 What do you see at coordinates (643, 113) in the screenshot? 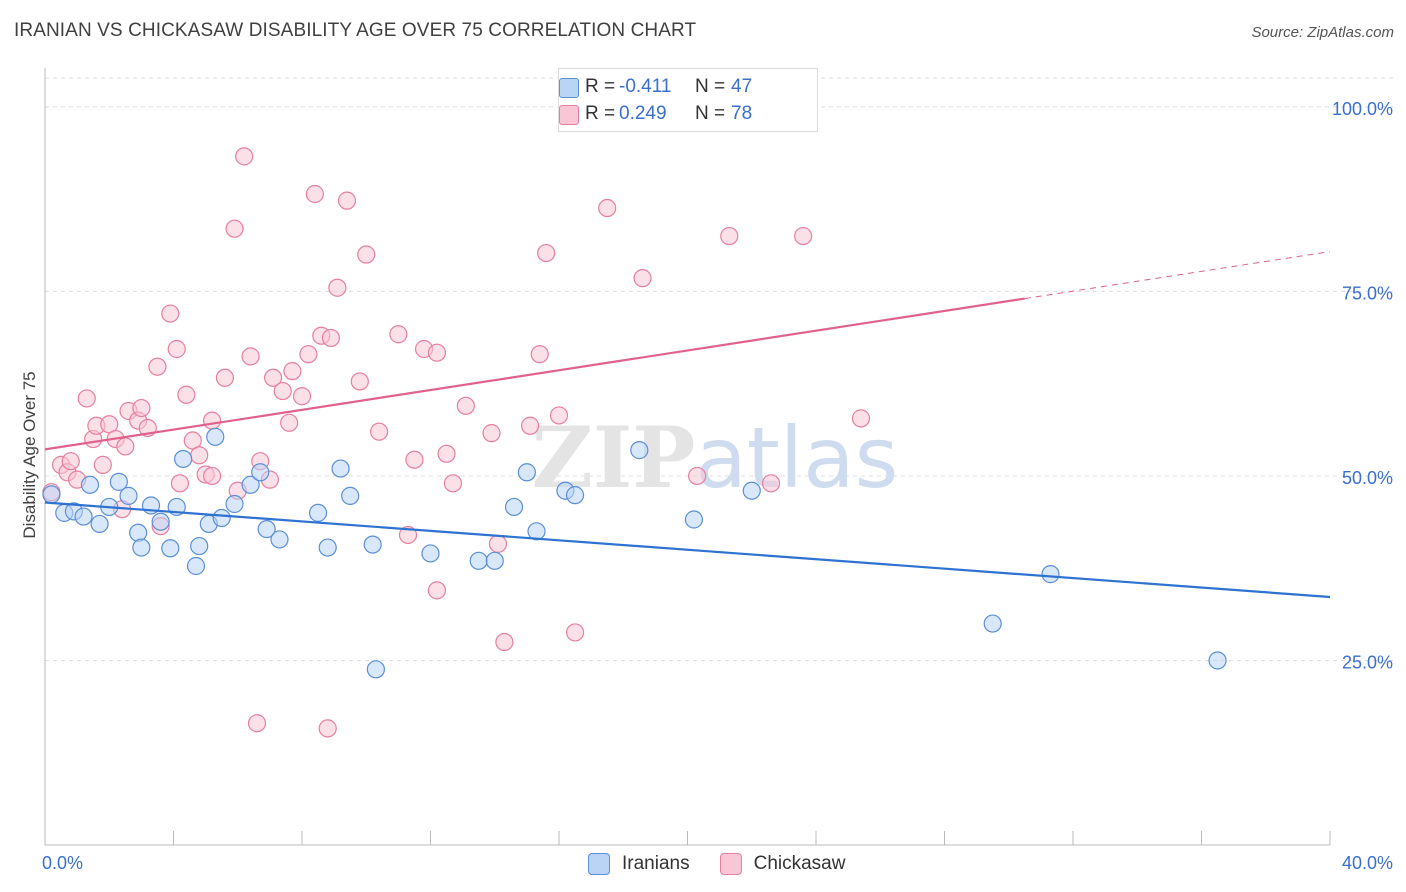
I see `r-value: 0.249` at bounding box center [643, 113].